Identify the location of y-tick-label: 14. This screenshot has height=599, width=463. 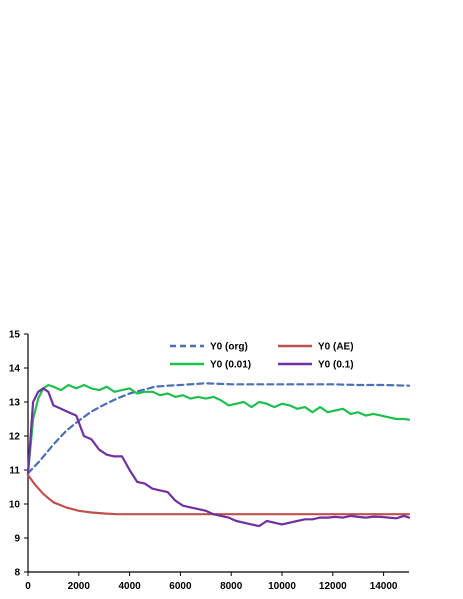
(15, 369).